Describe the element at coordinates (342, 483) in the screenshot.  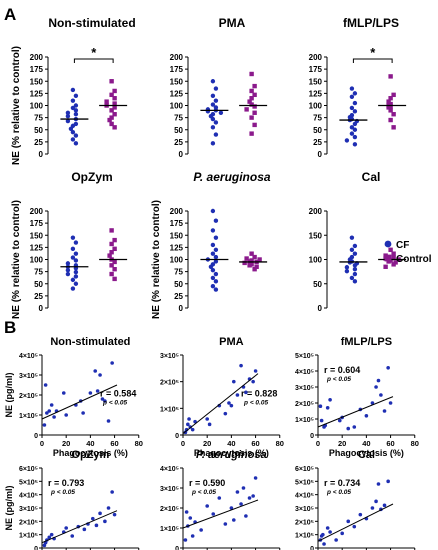
I see `r-value: r = 0.734` at that location.